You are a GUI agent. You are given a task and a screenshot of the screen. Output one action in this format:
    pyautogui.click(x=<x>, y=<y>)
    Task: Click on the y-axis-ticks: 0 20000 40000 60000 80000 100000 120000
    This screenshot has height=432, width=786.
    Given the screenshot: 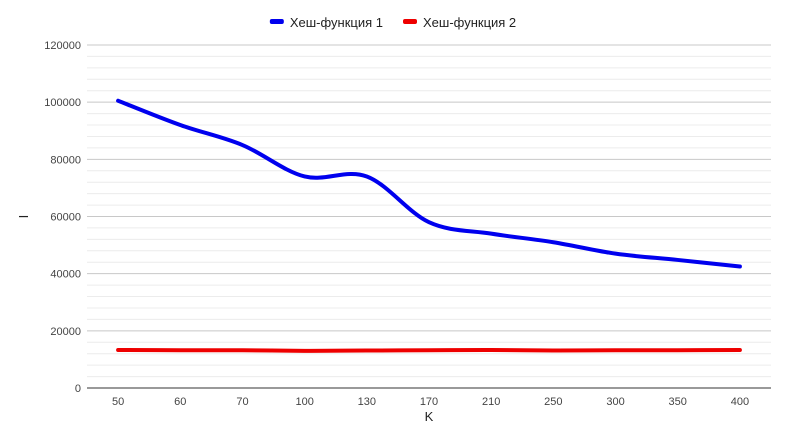 What is the action you would take?
    pyautogui.click(x=62, y=217)
    